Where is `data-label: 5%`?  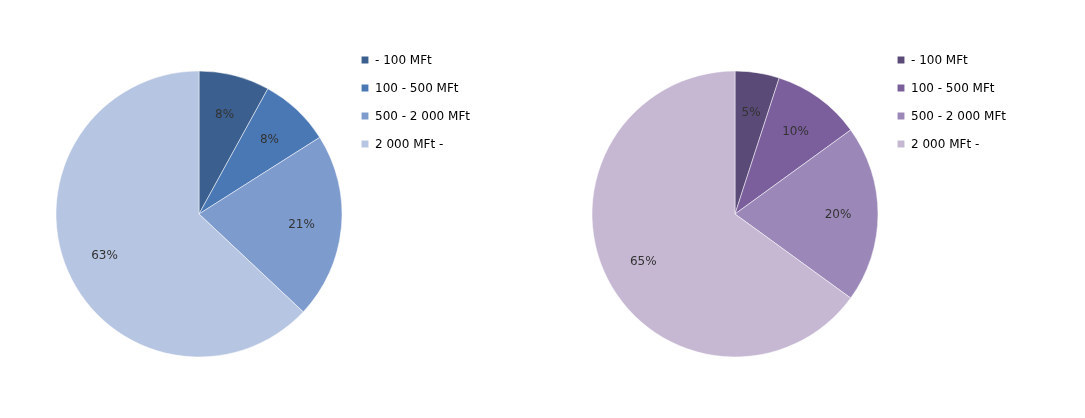
data-label: 5% is located at coordinates (751, 112).